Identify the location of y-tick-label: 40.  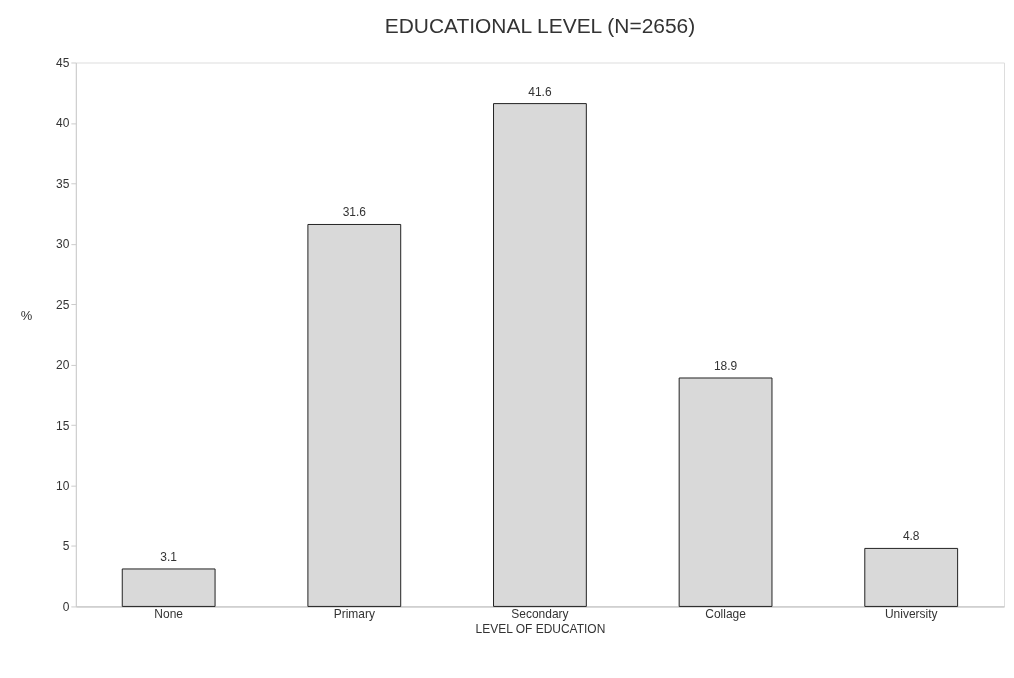
(63, 123).